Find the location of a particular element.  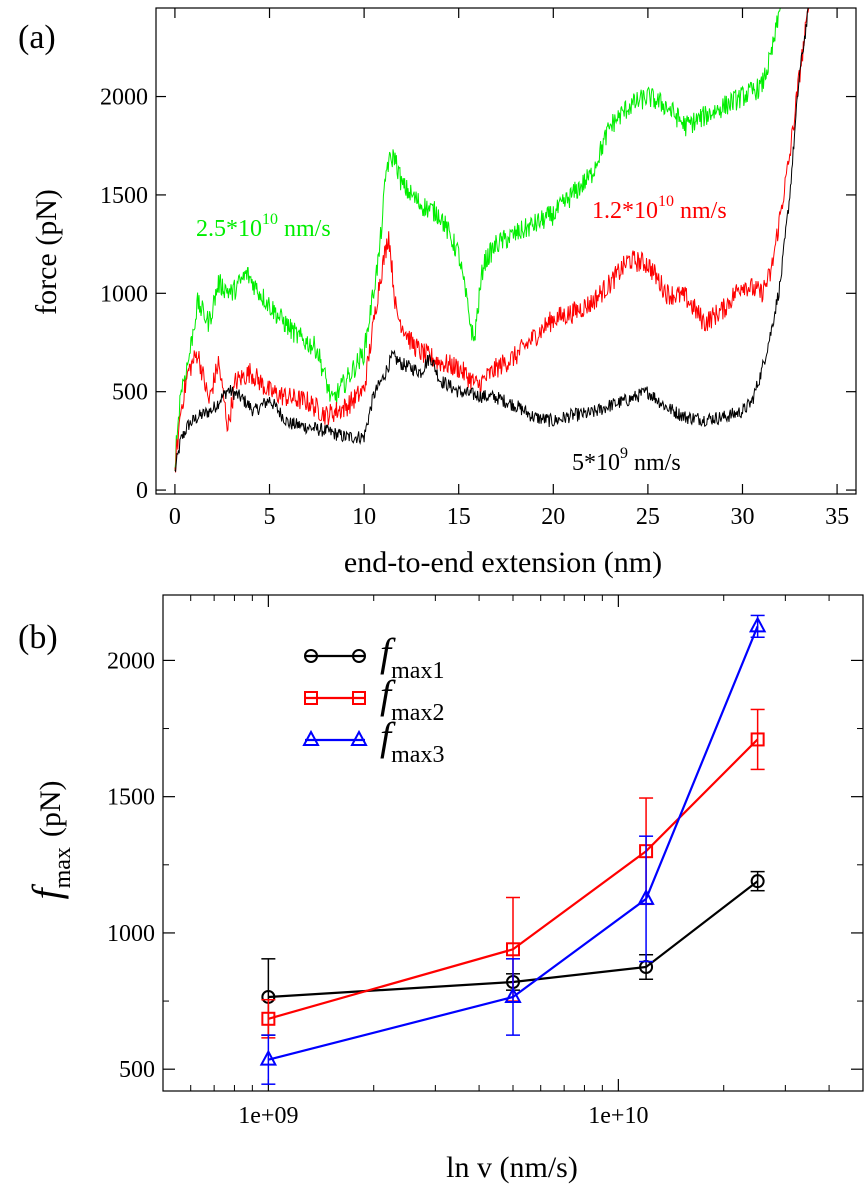

panel-a-y-axis-label: force (pN) is located at coordinates (46, 252).